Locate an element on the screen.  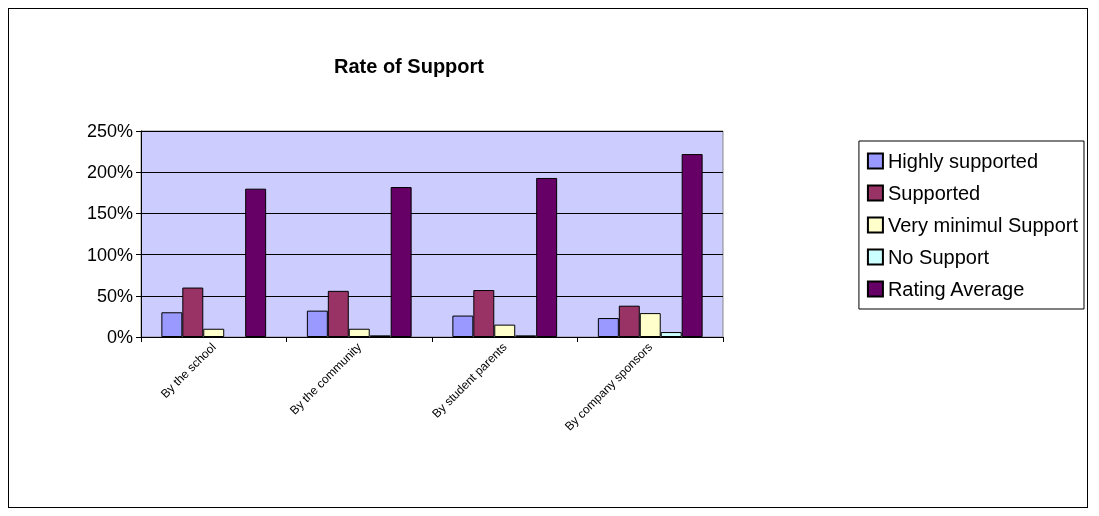
legend-label: No Support is located at coordinates (938, 257).